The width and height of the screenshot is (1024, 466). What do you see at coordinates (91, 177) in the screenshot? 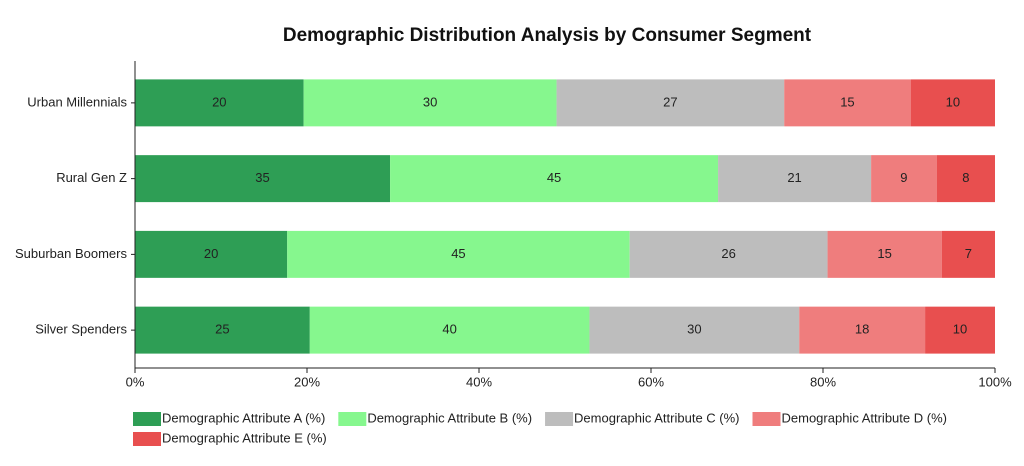
I see `y-tick-label: Rural Gen Z` at bounding box center [91, 177].